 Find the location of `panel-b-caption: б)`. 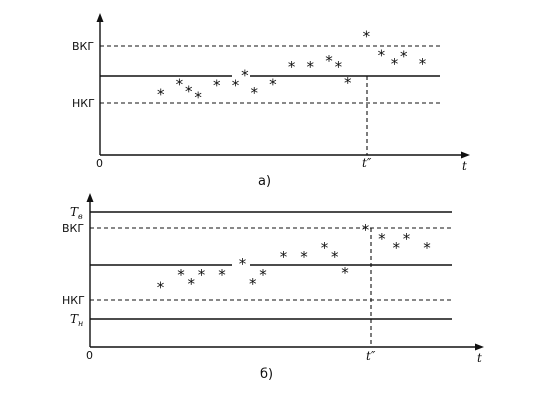

panel-b-caption: б) is located at coordinates (266, 374).